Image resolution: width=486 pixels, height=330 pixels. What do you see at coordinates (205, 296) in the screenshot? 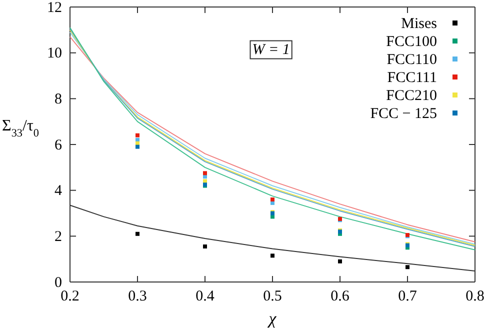
I see `x-tick-label: 0.4` at bounding box center [205, 296].